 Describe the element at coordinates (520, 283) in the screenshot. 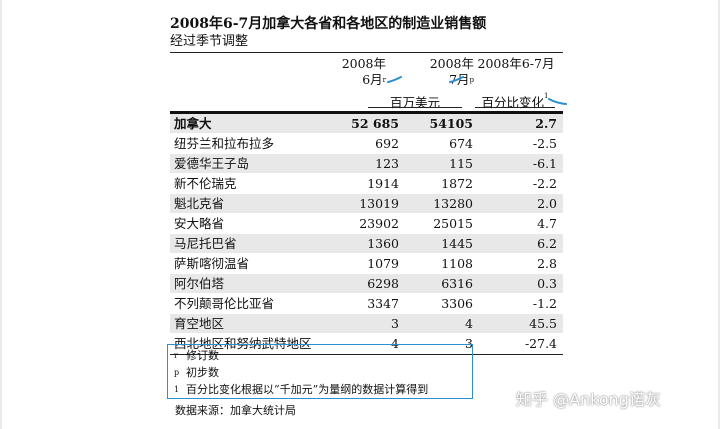

I see `value-change: 0.3` at that location.